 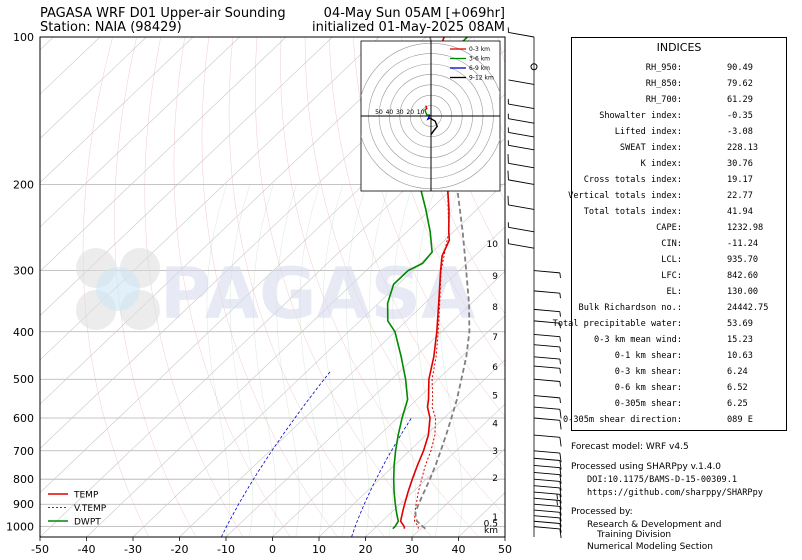 I want to click on index-value: 10.63, so click(x=740, y=356).